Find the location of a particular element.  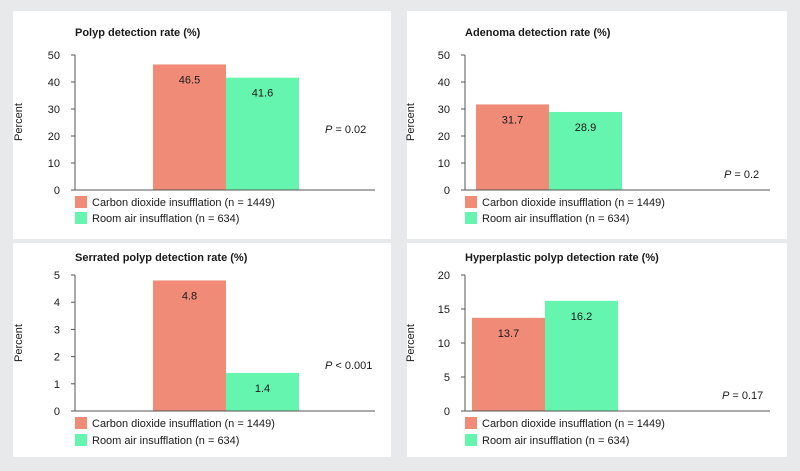

y-tick-label: 4 is located at coordinates (57, 303).